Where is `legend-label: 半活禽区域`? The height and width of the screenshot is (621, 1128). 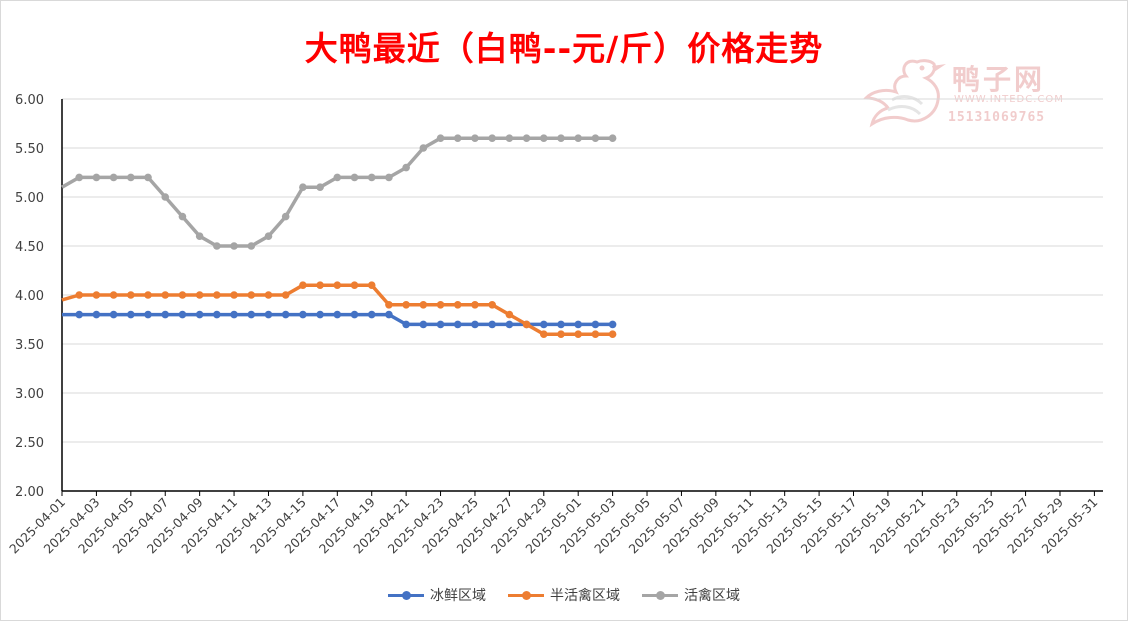
legend-label: 半活禽区域 is located at coordinates (585, 596).